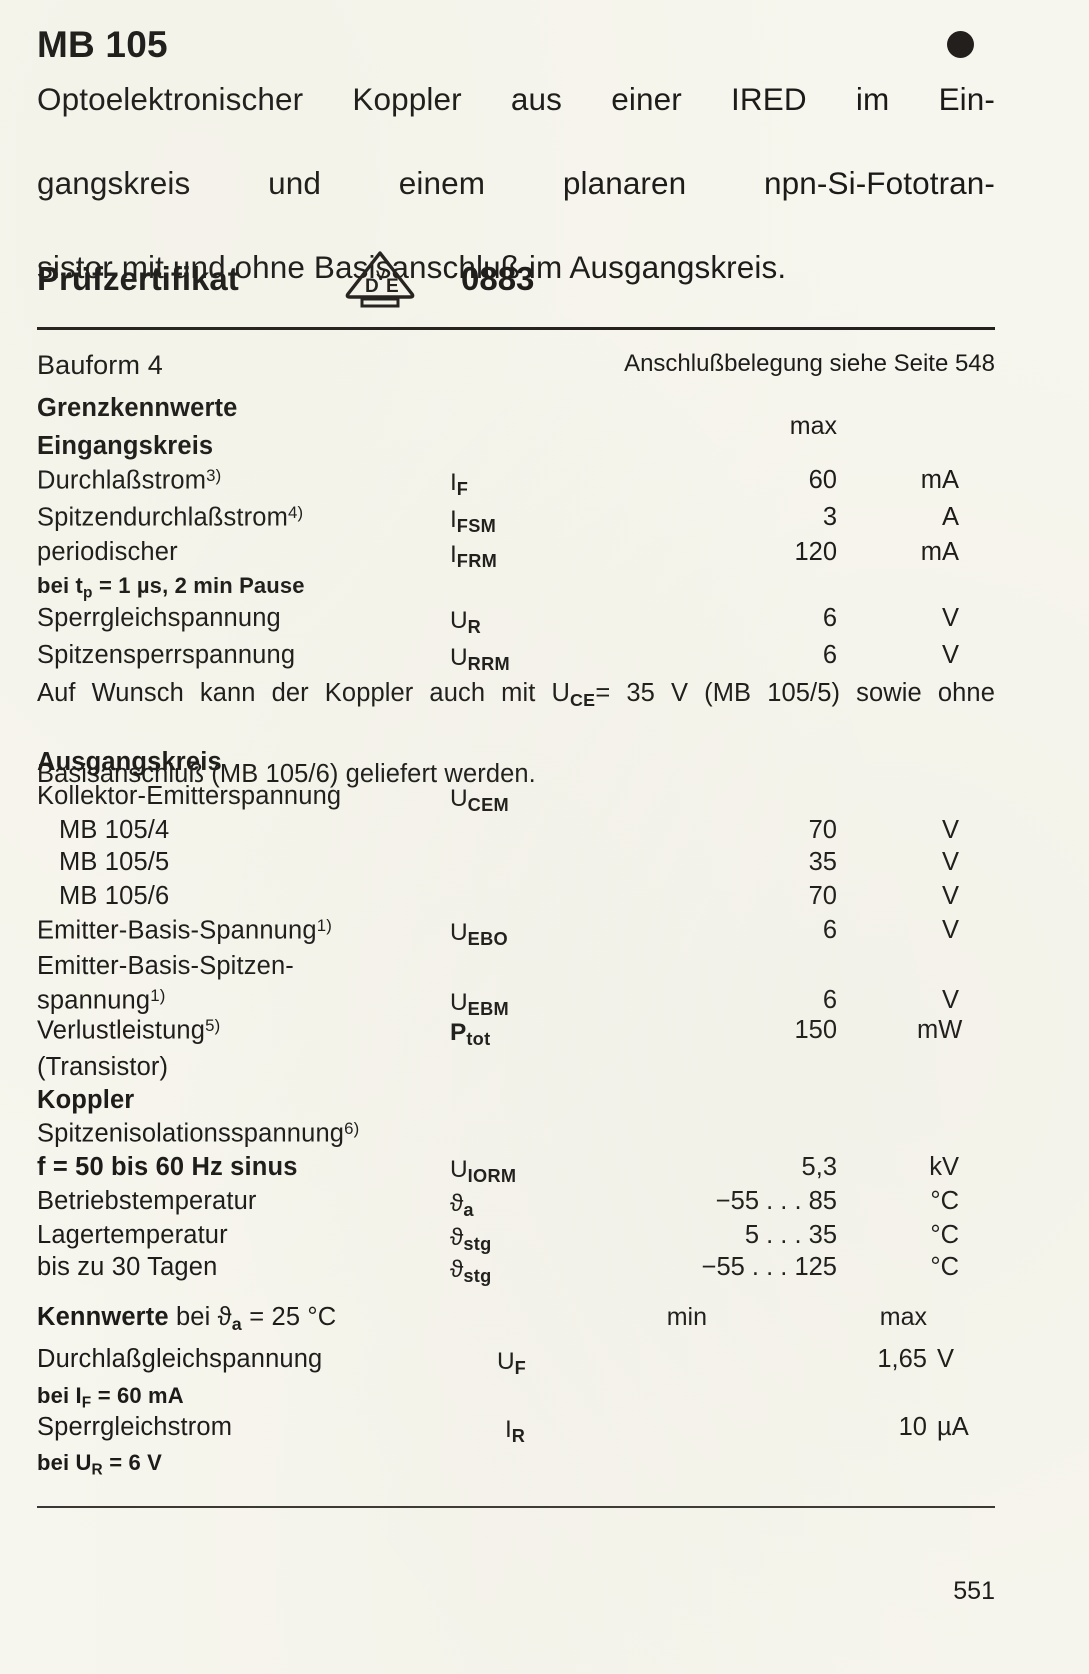  I want to click on footnote-marker: 3), so click(214, 475).